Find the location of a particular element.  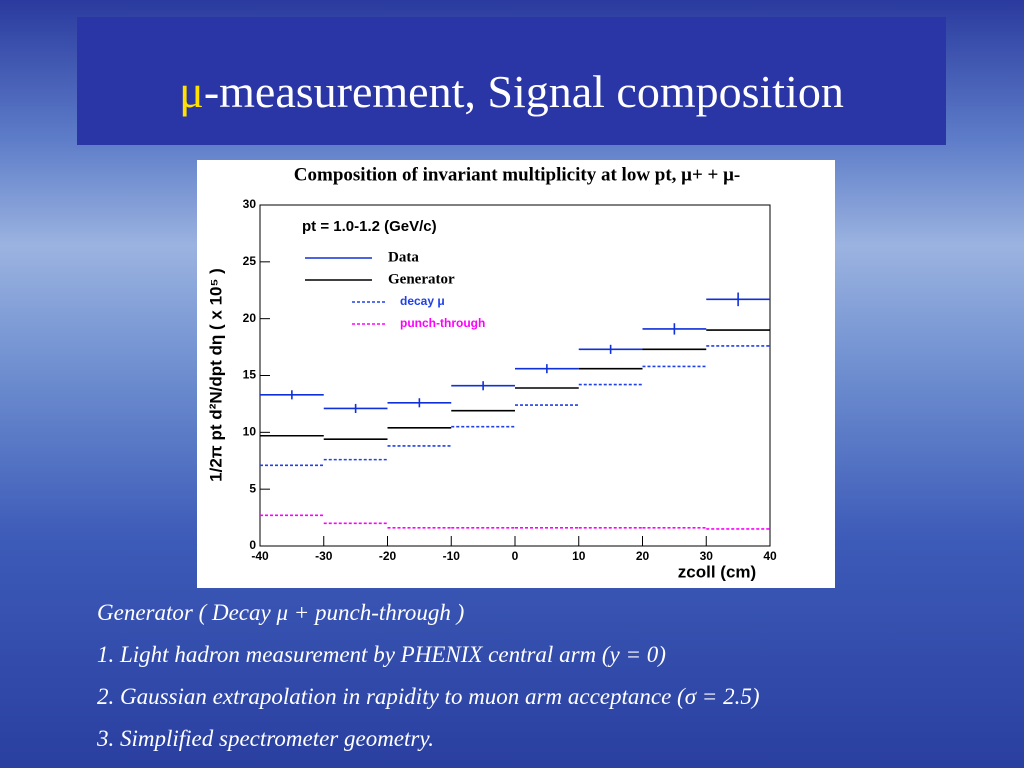

legend-label: Data is located at coordinates (403, 257).